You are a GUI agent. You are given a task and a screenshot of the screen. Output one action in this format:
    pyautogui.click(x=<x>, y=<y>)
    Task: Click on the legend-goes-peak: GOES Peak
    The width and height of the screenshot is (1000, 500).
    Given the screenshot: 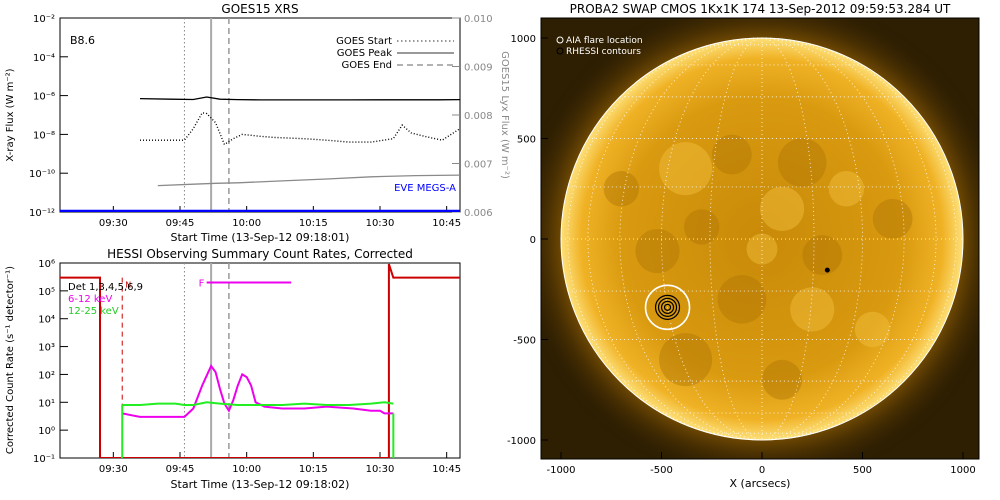 What is the action you would take?
    pyautogui.click(x=364, y=53)
    